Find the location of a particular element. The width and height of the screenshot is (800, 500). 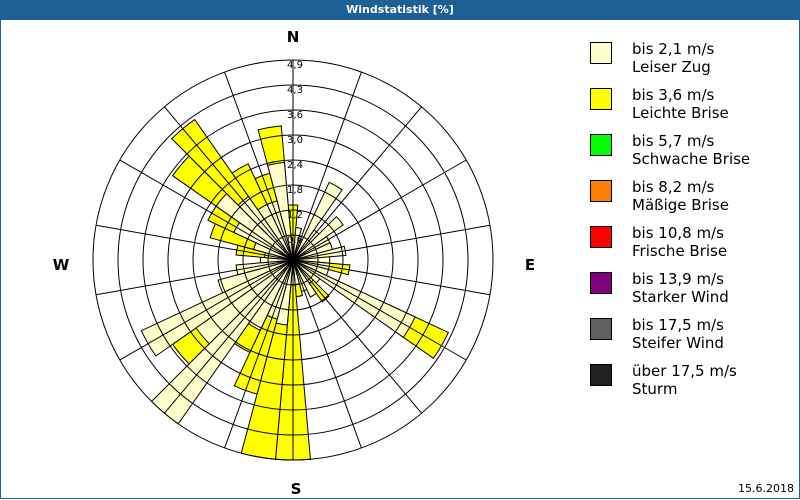

legend-range: bis 3,6 m/s is located at coordinates (673, 95).